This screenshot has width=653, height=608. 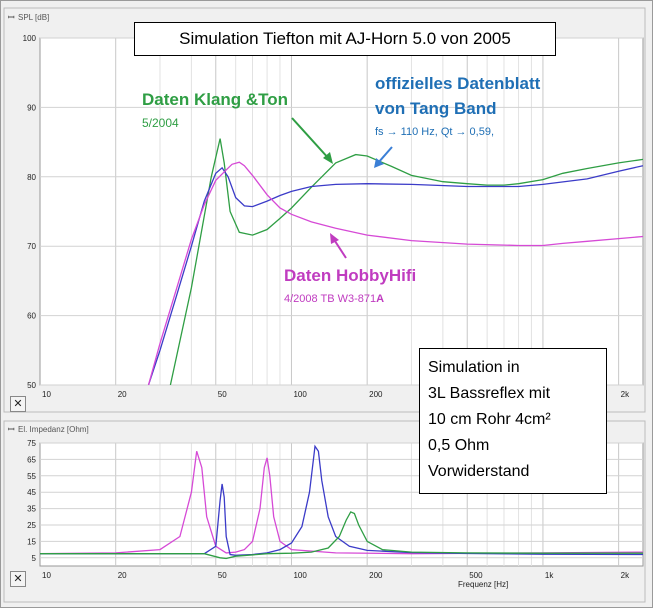 What do you see at coordinates (31, 177) in the screenshot?
I see `y-tick-label: 80` at bounding box center [31, 177].